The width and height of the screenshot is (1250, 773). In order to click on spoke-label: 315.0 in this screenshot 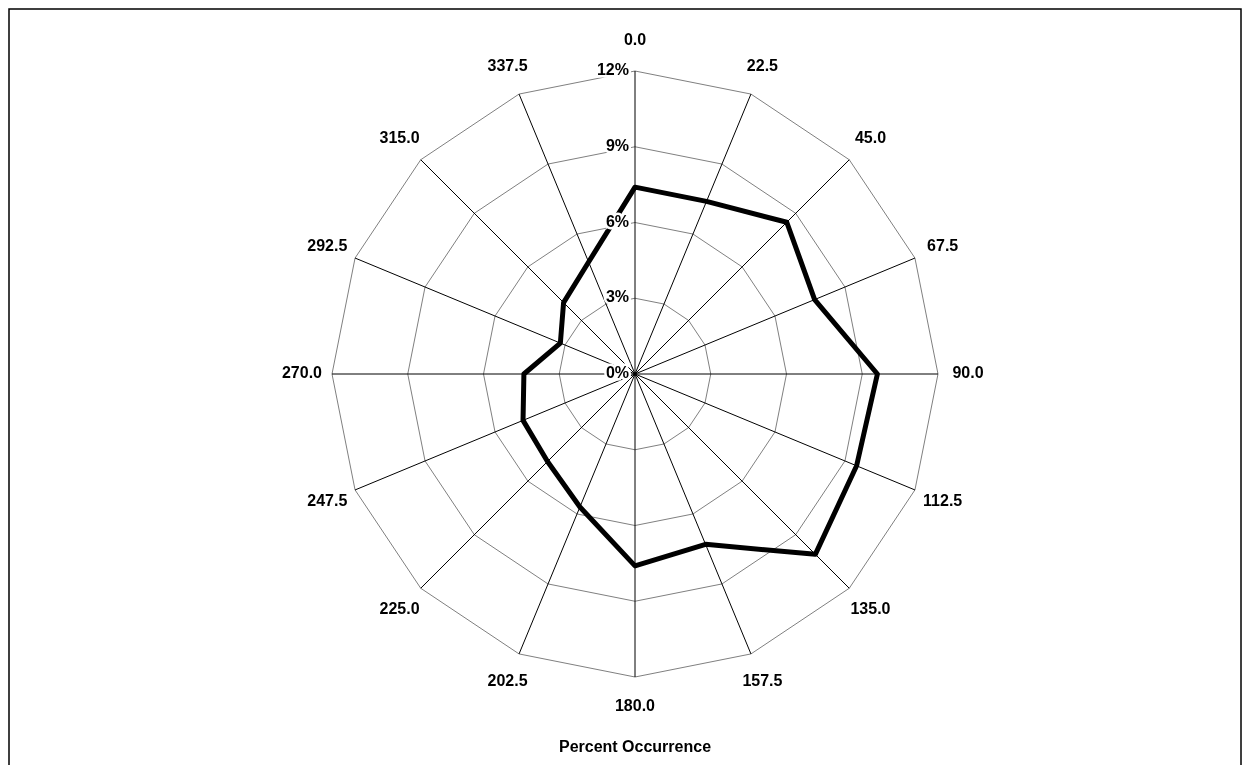, I will do `click(399, 137)`.